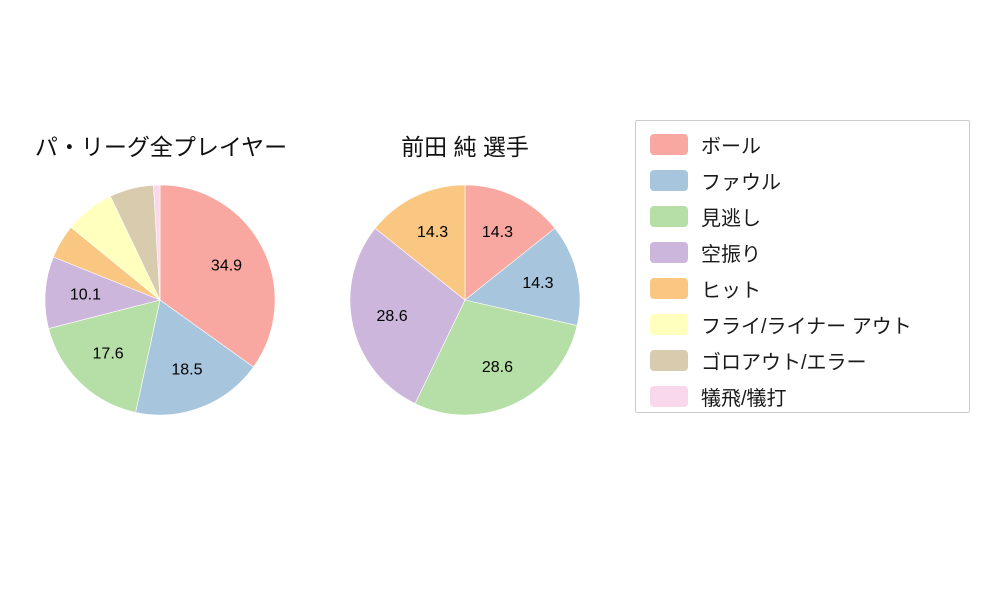  What do you see at coordinates (731, 290) in the screenshot?
I see `legend-item-label: ヒット` at bounding box center [731, 290].